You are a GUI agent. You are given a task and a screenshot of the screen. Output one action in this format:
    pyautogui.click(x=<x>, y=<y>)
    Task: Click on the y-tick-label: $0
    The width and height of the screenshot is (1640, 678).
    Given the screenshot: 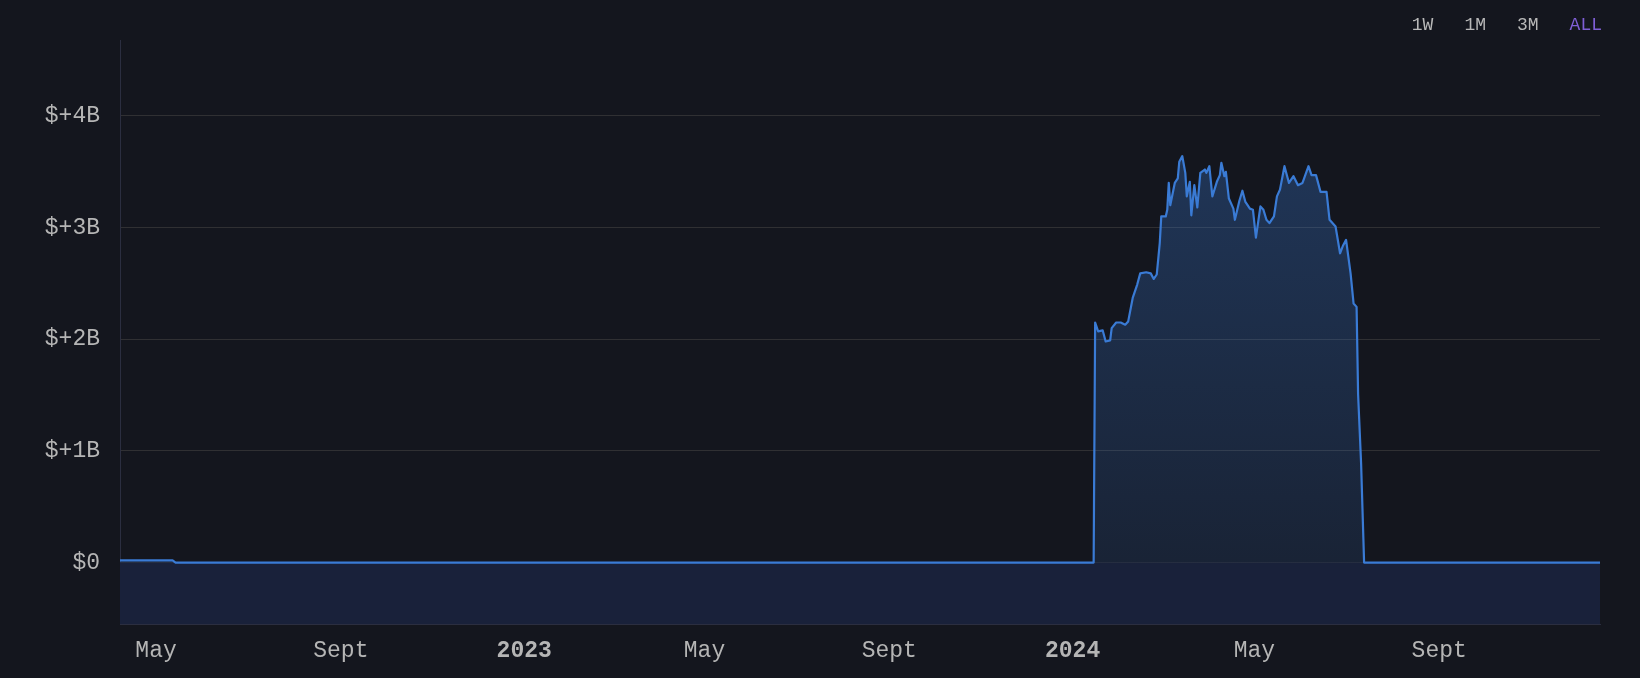 What is the action you would take?
    pyautogui.click(x=86, y=562)
    